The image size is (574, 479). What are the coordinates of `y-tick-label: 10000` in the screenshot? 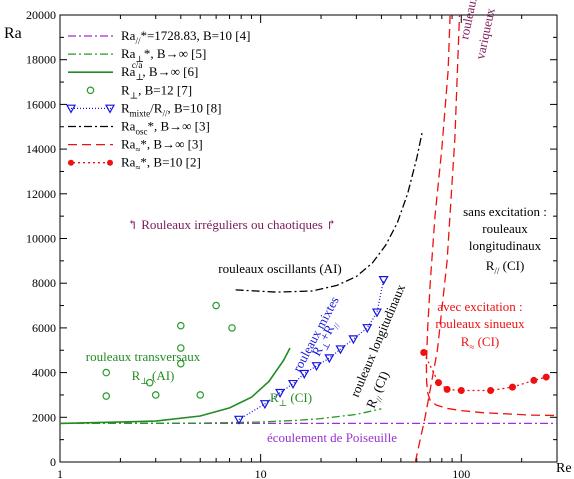 It's located at (41, 239).